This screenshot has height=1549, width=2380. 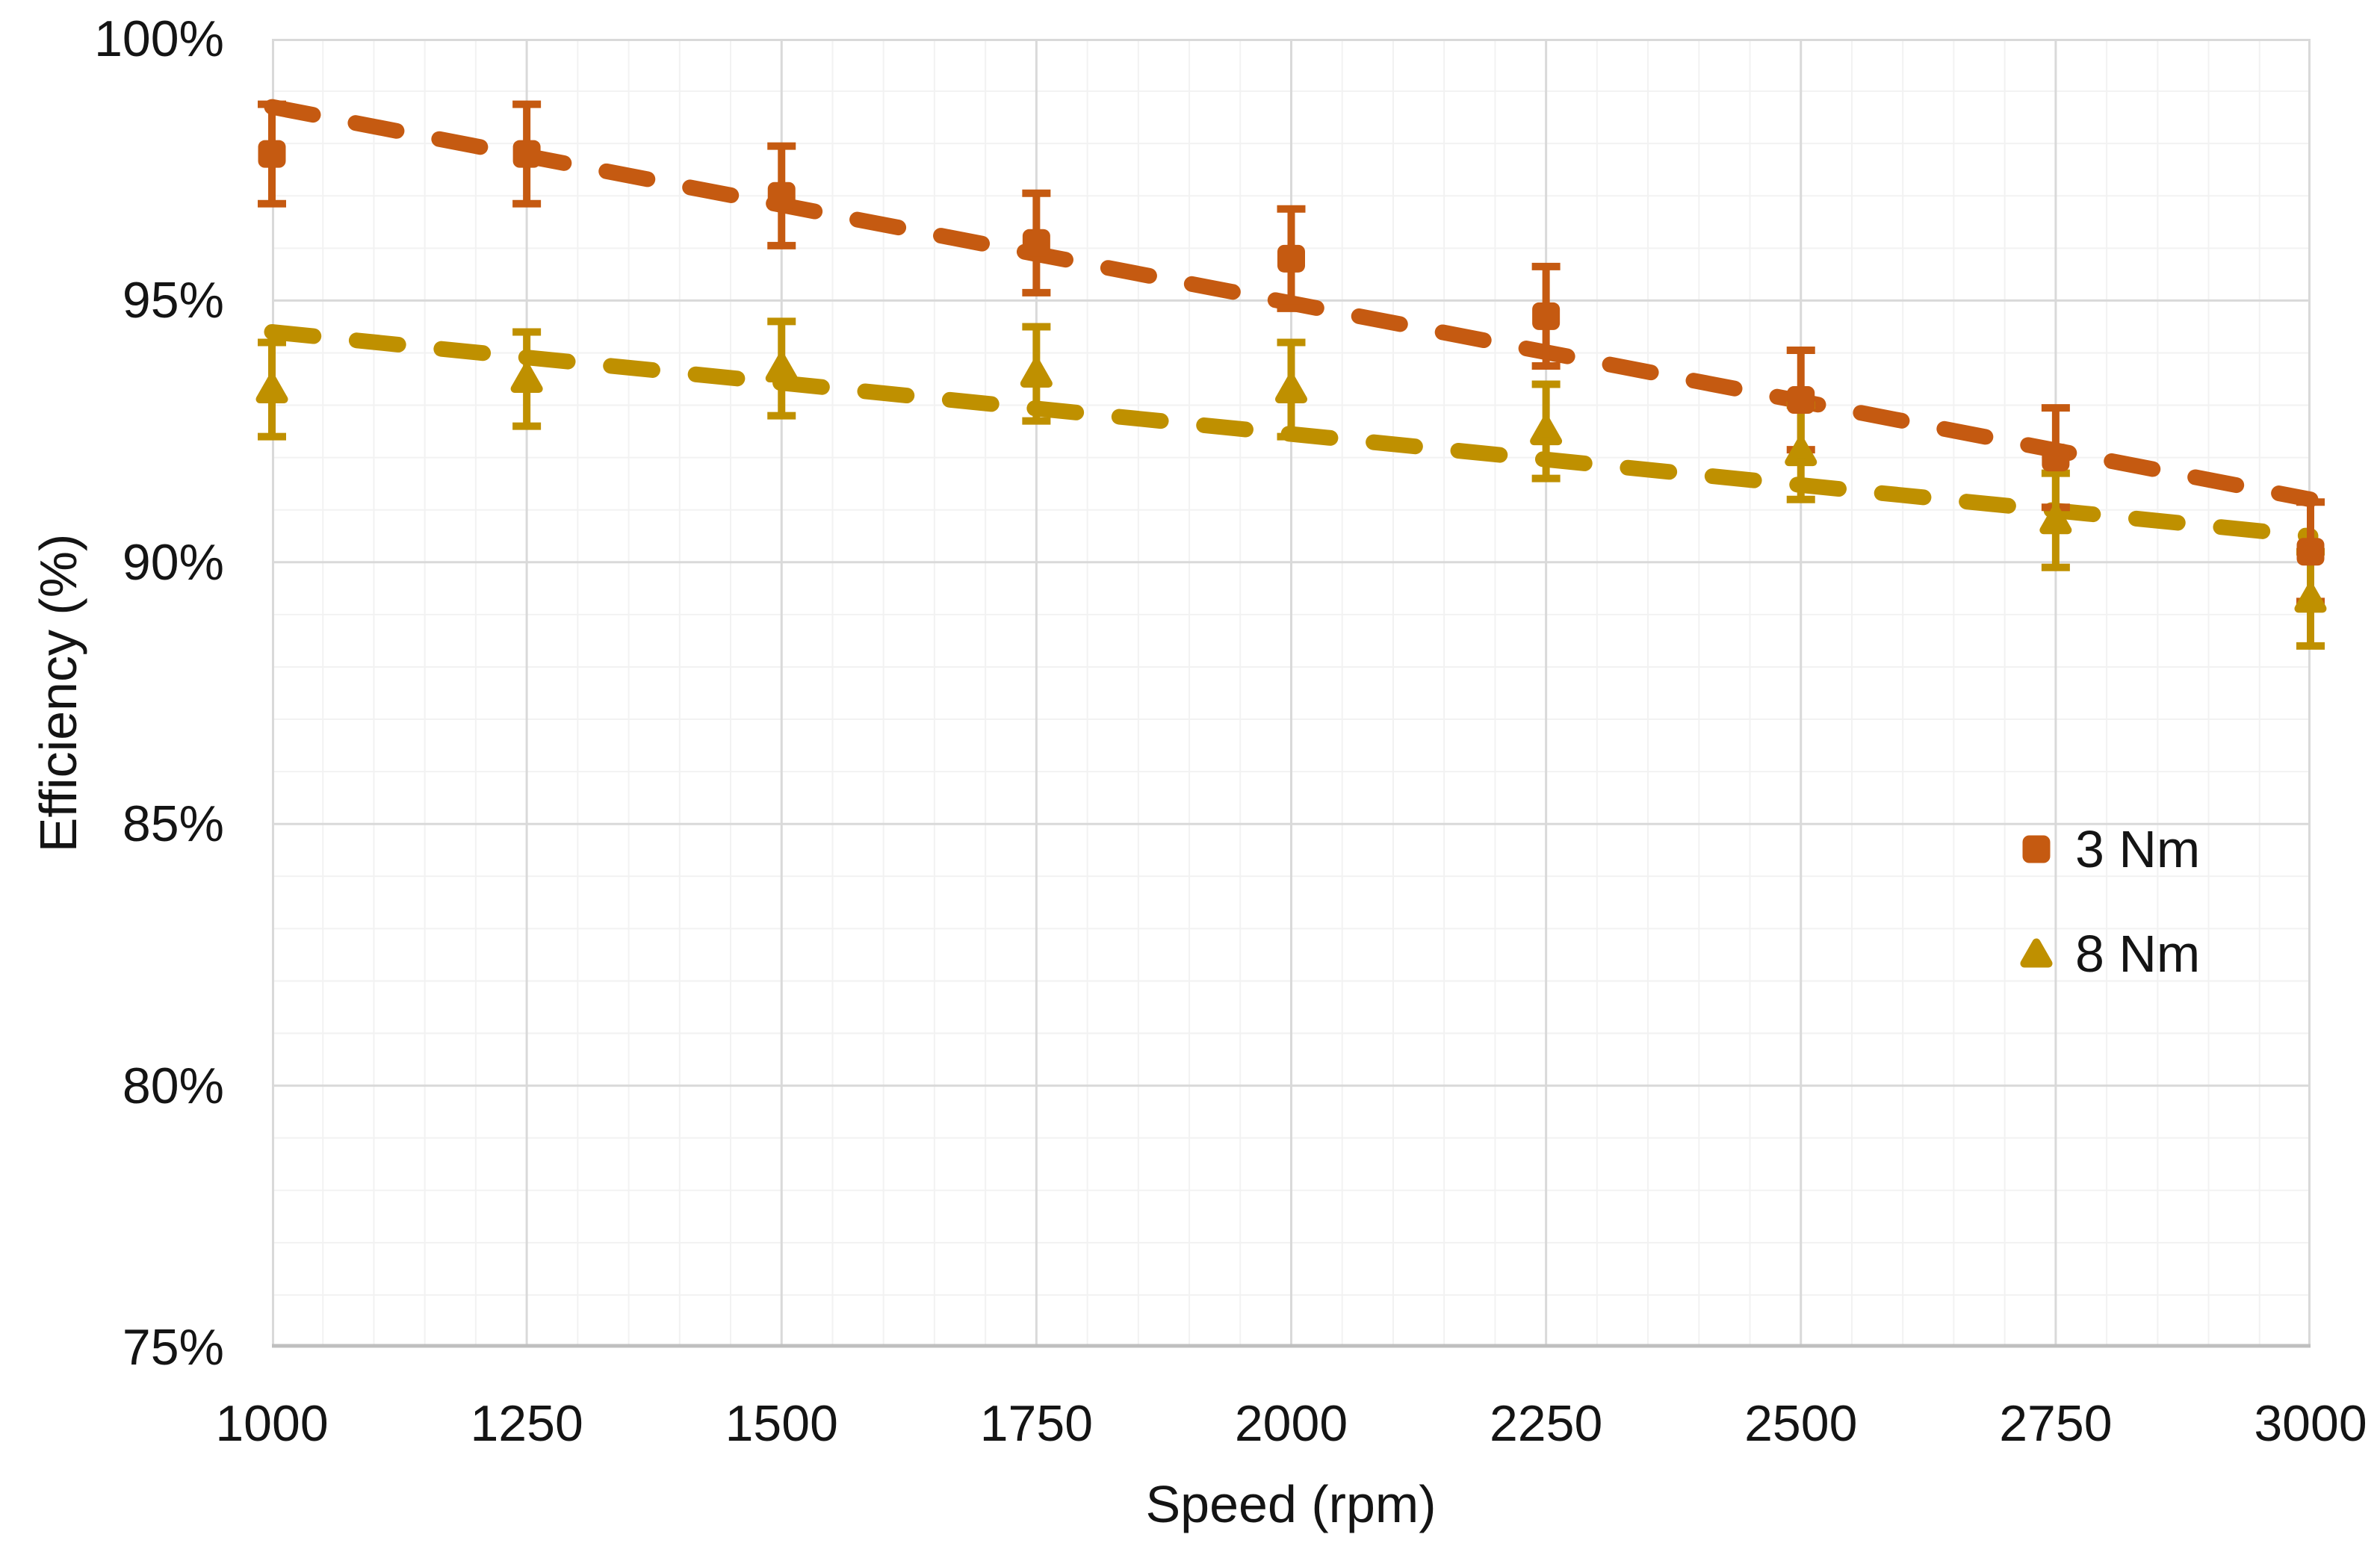 I want to click on y-tick-label-100: 100%, so click(x=159, y=38).